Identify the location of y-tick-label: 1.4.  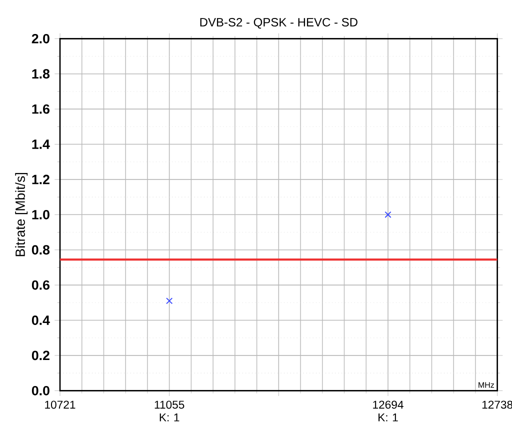
(41, 144).